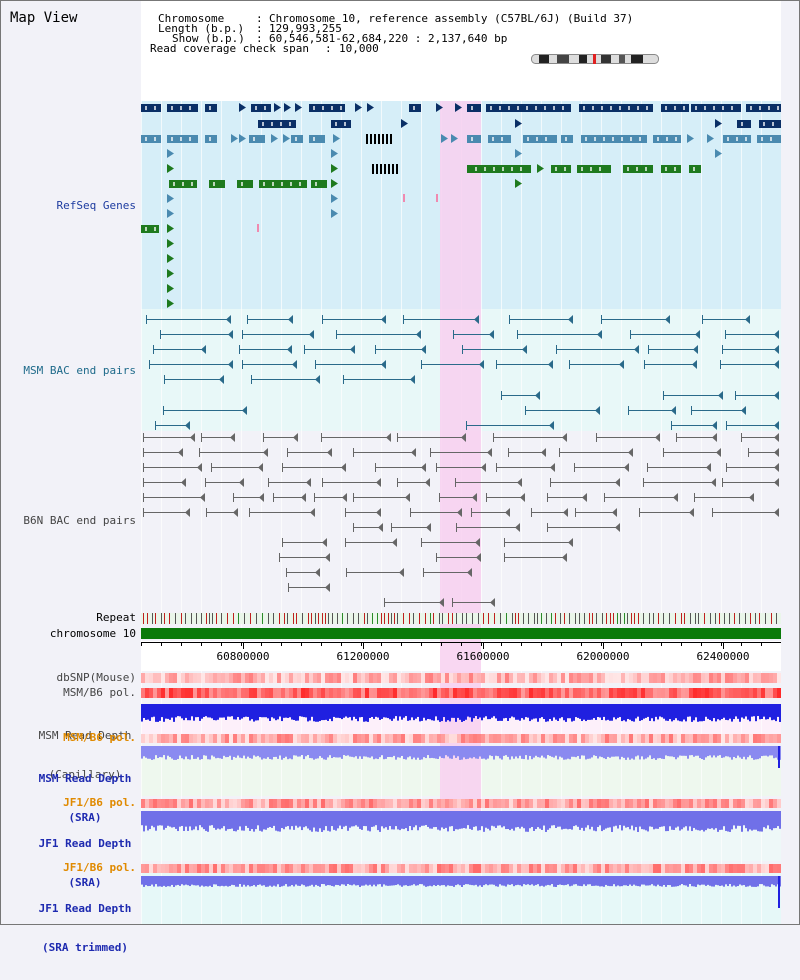  I want to click on gene-arrow, so click(170, 258).